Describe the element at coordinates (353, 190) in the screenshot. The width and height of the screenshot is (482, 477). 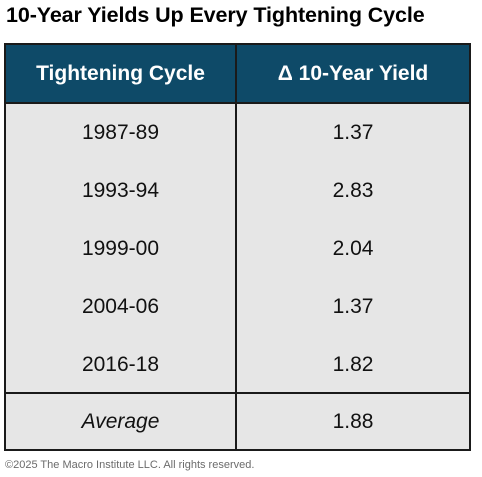
I see `row-2-yield: 2.83` at that location.